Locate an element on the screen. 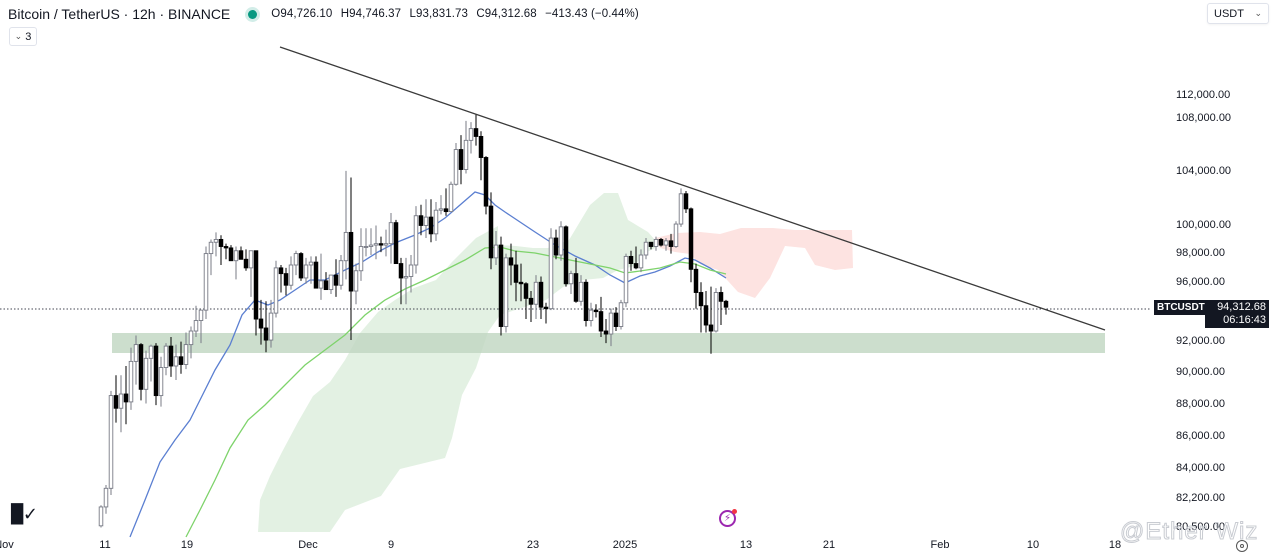  time-axis-label: Dec is located at coordinates (308, 545).